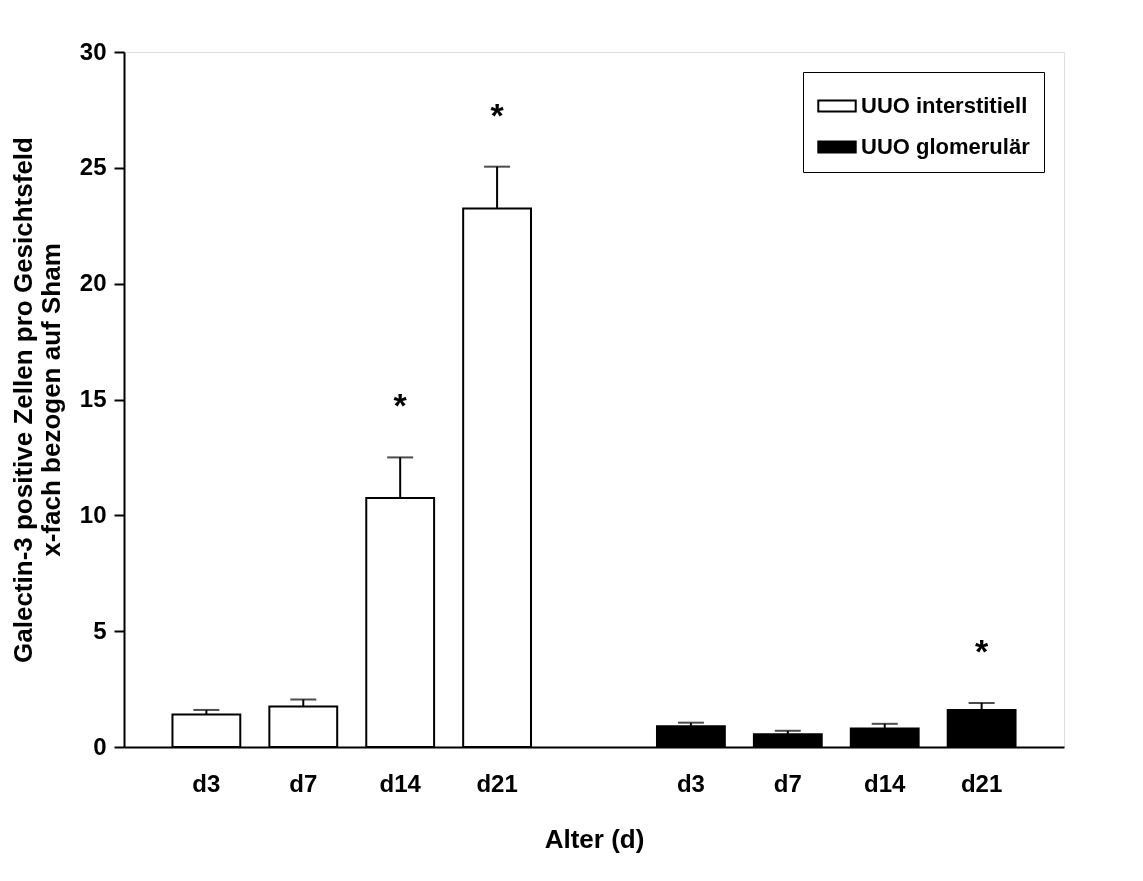  I want to click on y-tick-label: 25, so click(93, 167).